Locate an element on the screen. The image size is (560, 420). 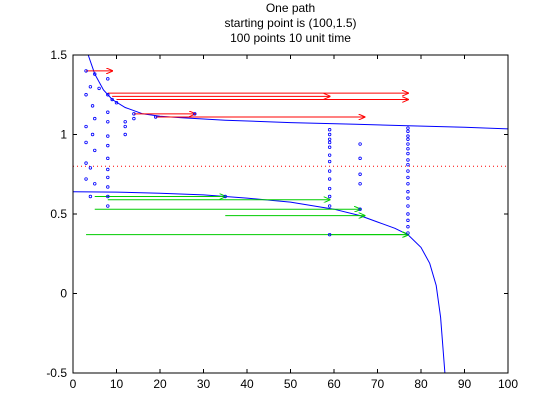
y-tick-label-3: 1 is located at coordinates (63, 135).